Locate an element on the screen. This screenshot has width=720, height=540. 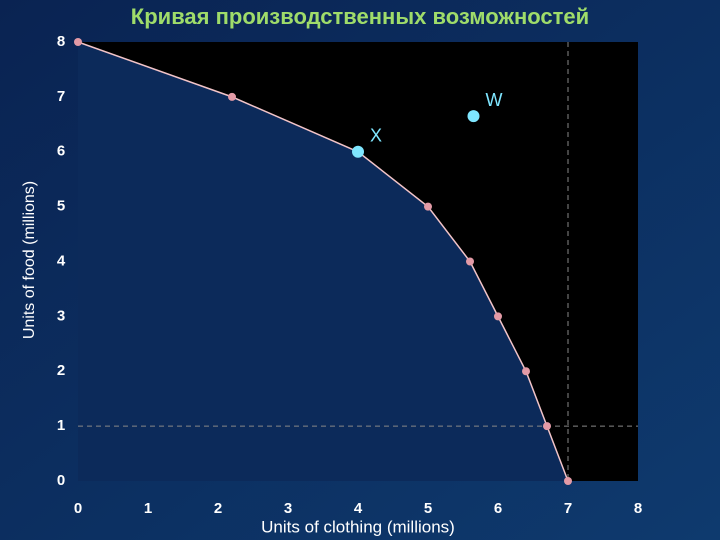
x-tick-label: 6 is located at coordinates (498, 508).